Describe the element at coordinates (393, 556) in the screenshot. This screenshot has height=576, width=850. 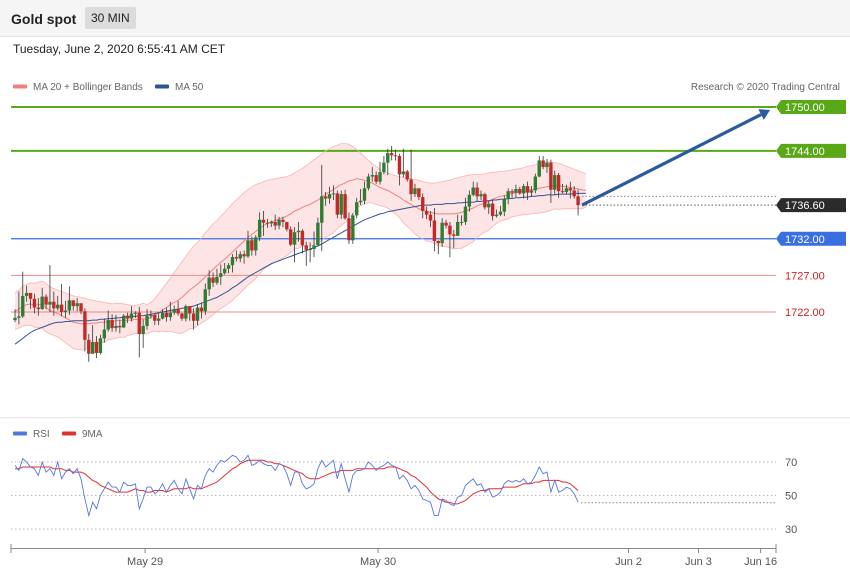
I see `x-axis: May 29 May 30 Jun 2 Jun 3 Jun 16` at that location.